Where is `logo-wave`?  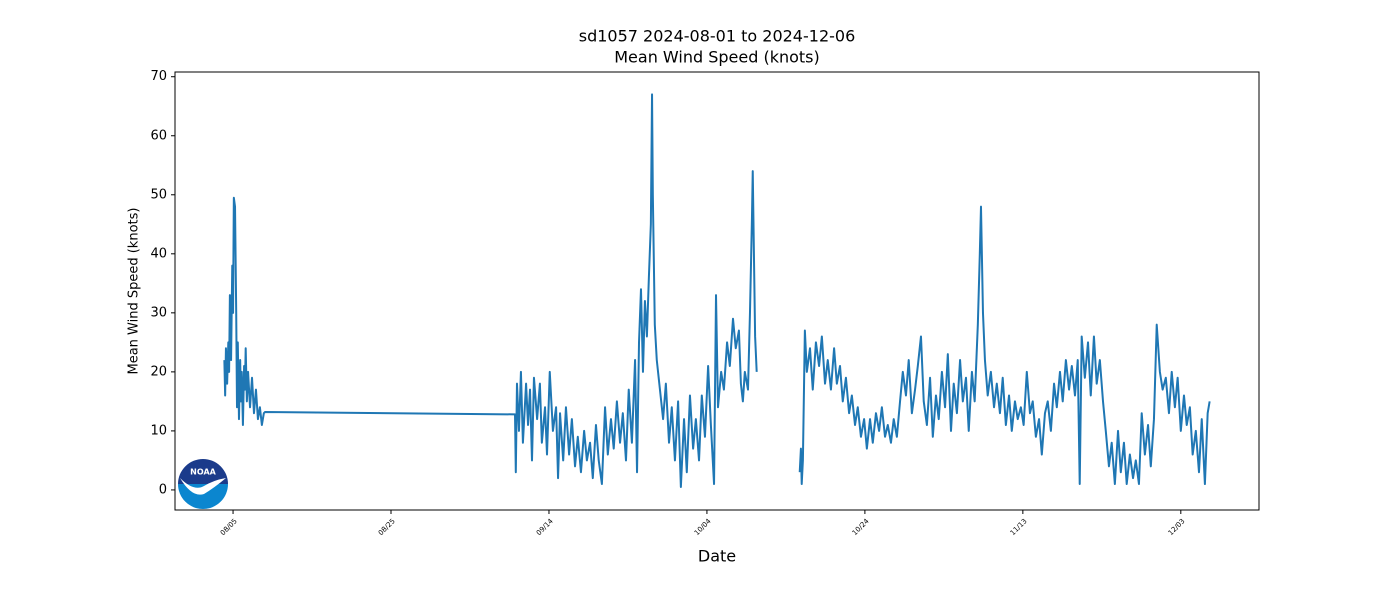 logo-wave is located at coordinates (203, 486).